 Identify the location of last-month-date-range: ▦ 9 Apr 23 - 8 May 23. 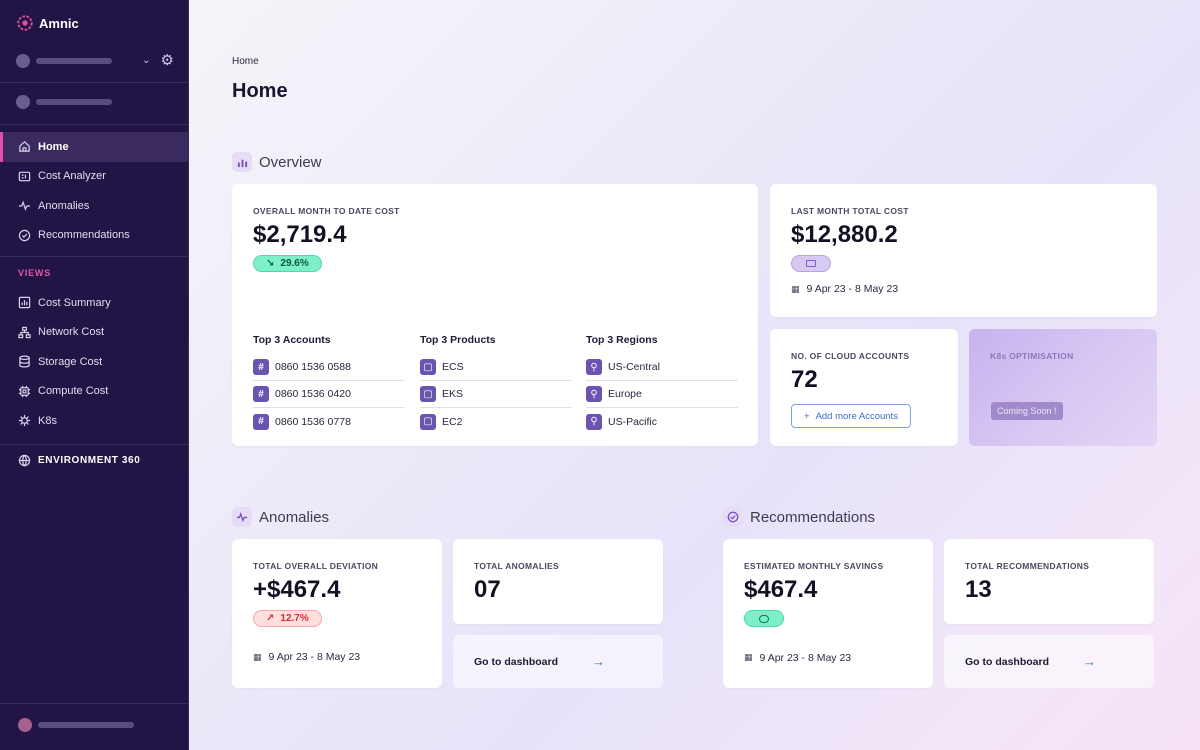
(850, 289).